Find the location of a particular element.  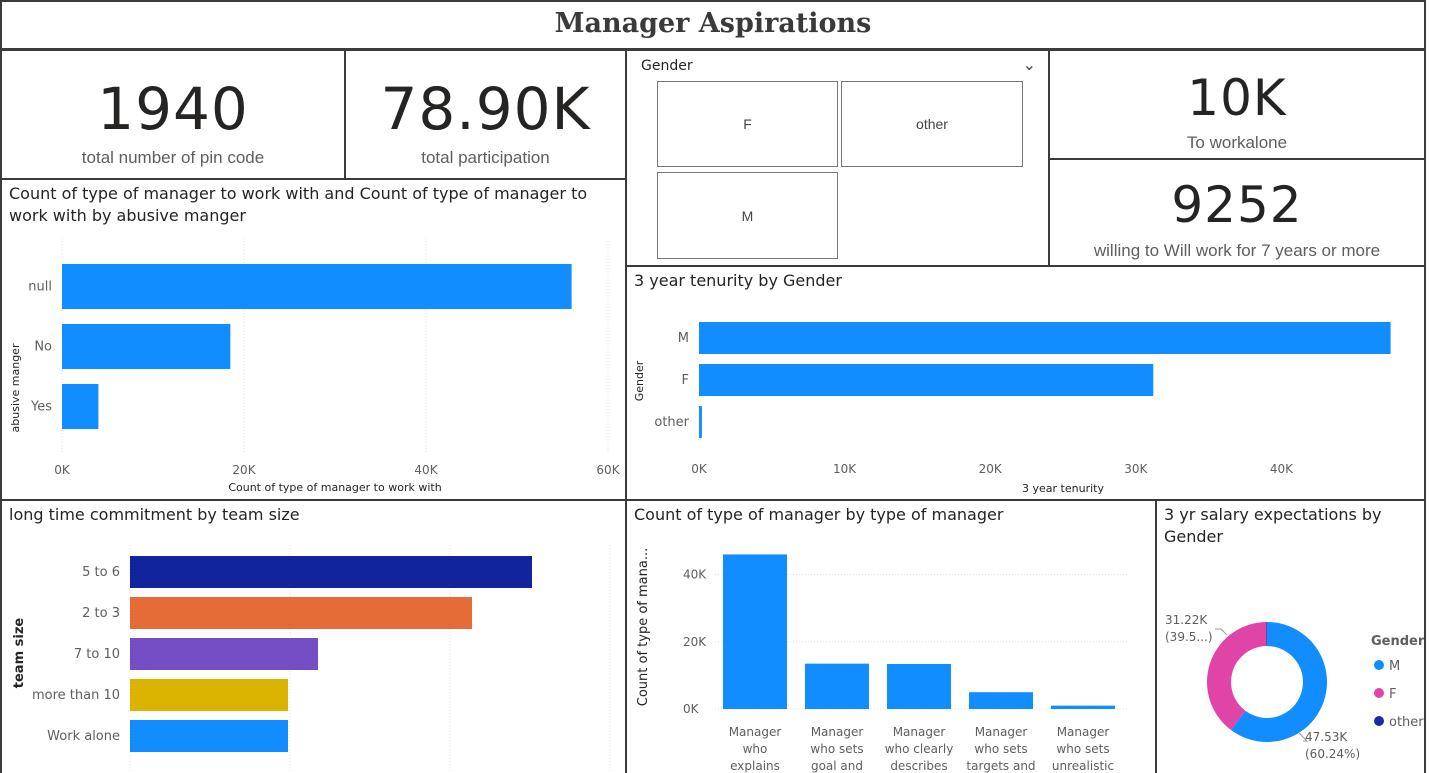

category-label: No is located at coordinates (43, 347).